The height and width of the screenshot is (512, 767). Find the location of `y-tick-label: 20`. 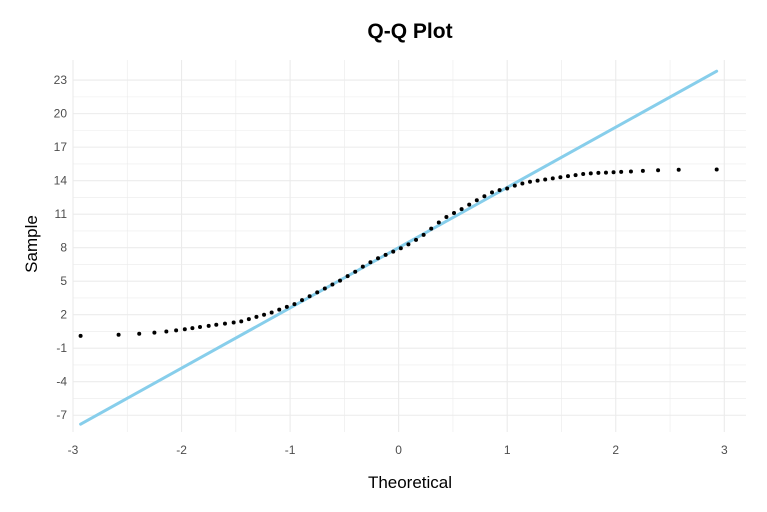

y-tick-label: 20 is located at coordinates (61, 114).